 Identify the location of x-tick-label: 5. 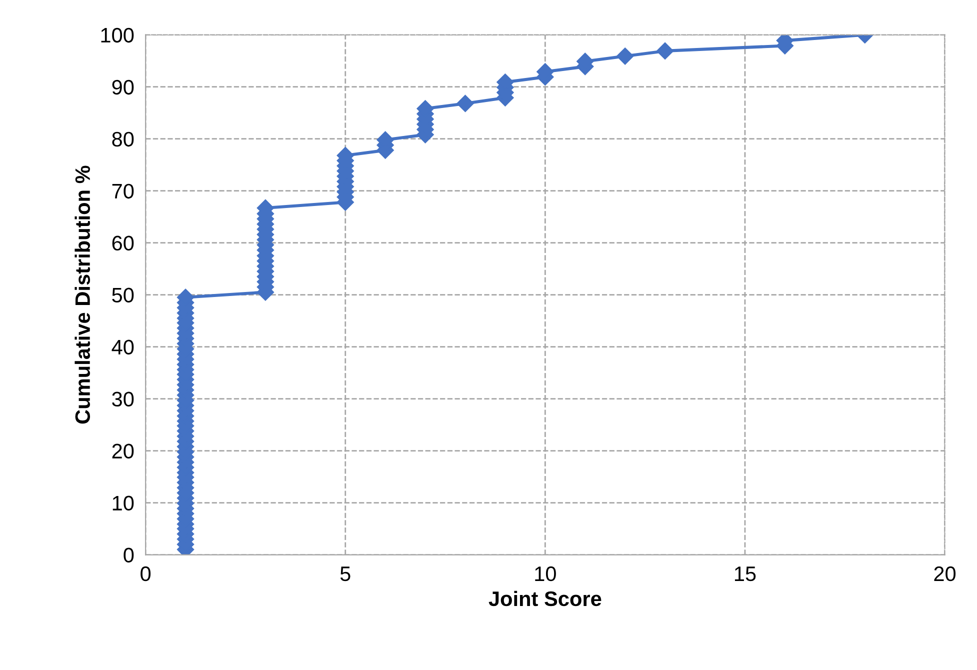
(345, 574).